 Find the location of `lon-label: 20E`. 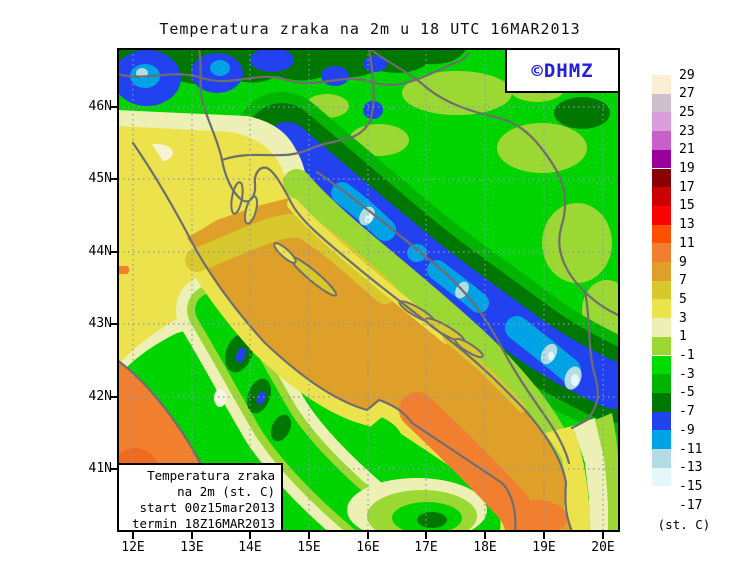

lon-label: 20E is located at coordinates (603, 547).